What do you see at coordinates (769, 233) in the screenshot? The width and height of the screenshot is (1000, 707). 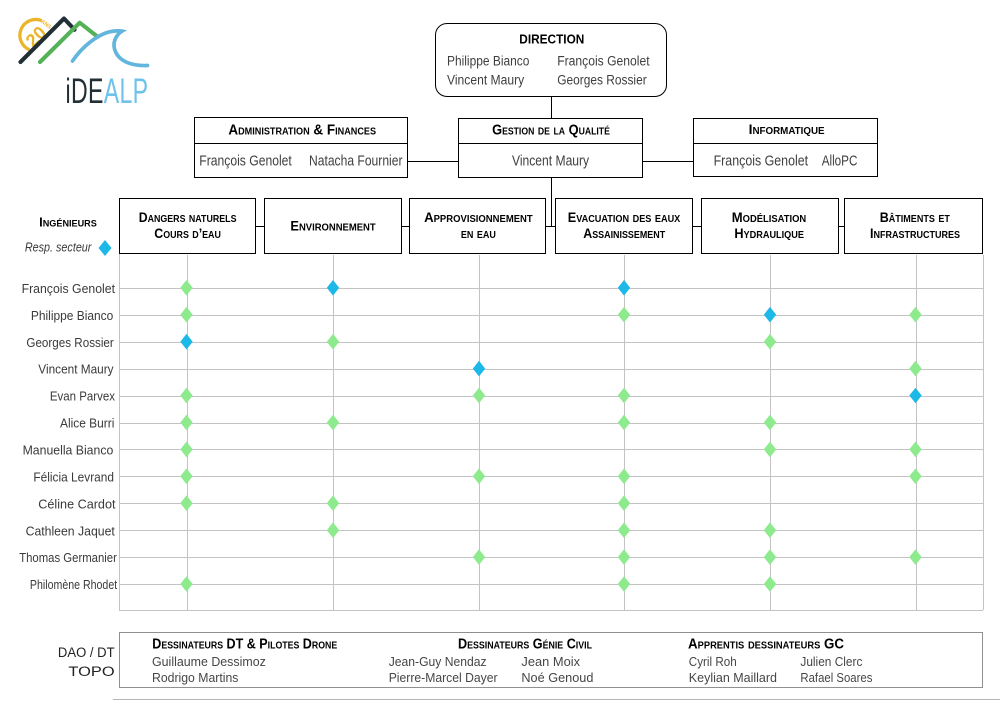 I see `svg-text: Hydraulique` at bounding box center [769, 233].